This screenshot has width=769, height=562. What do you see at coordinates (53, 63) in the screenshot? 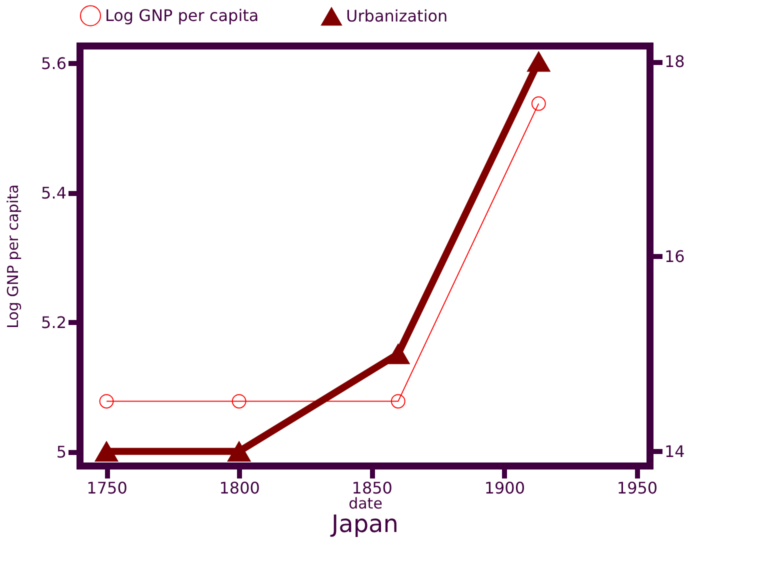
I see `y-tick-label: 5.6` at bounding box center [53, 63].